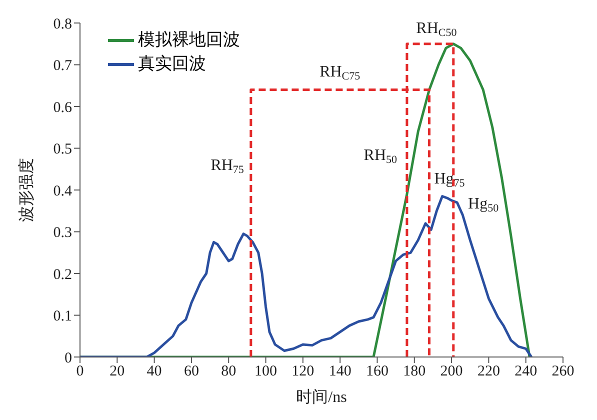 This screenshot has width=597, height=420. Describe the element at coordinates (62, 233) in the screenshot. I see `y-tick-label: 0.3` at that location.